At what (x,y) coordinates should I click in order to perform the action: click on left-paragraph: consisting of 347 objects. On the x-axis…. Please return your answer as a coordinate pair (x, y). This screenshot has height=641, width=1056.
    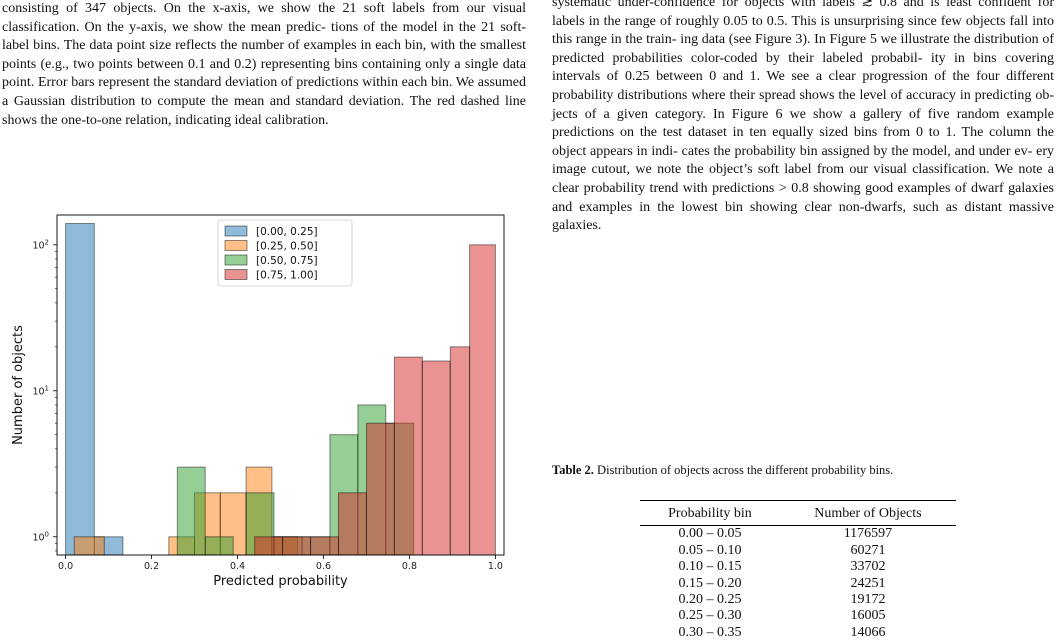
    Looking at the image, I should click on (264, 65).